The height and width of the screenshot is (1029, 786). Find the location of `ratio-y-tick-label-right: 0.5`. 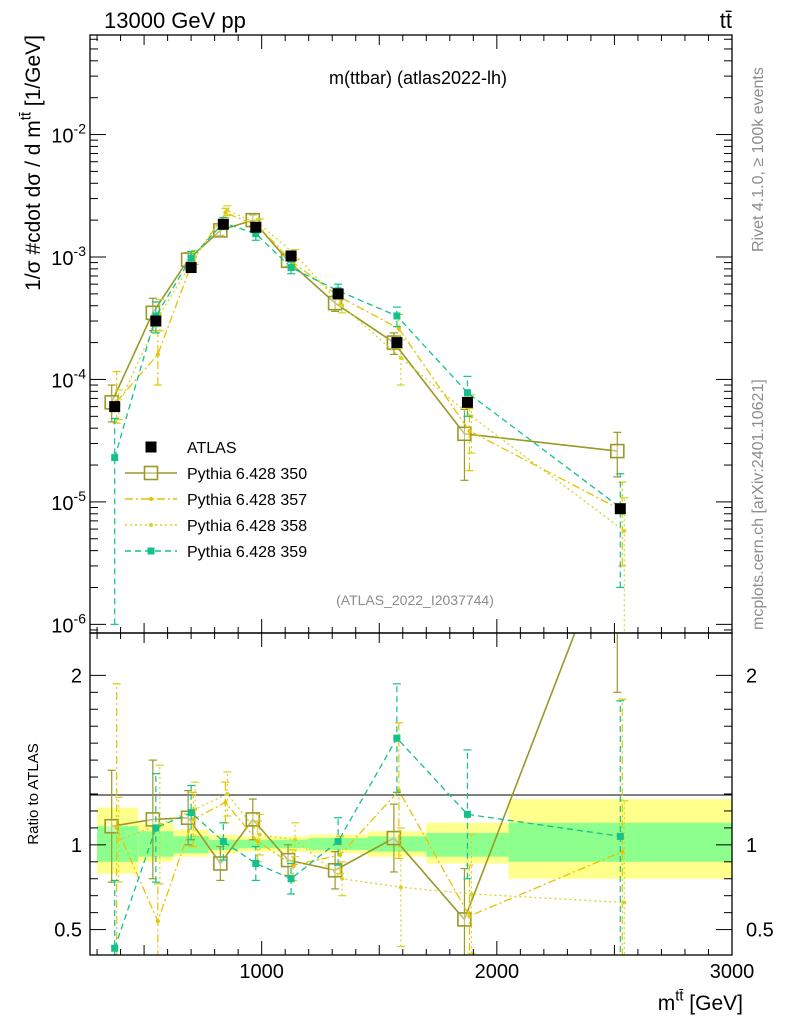

ratio-y-tick-label-right: 0.5 is located at coordinates (760, 931).